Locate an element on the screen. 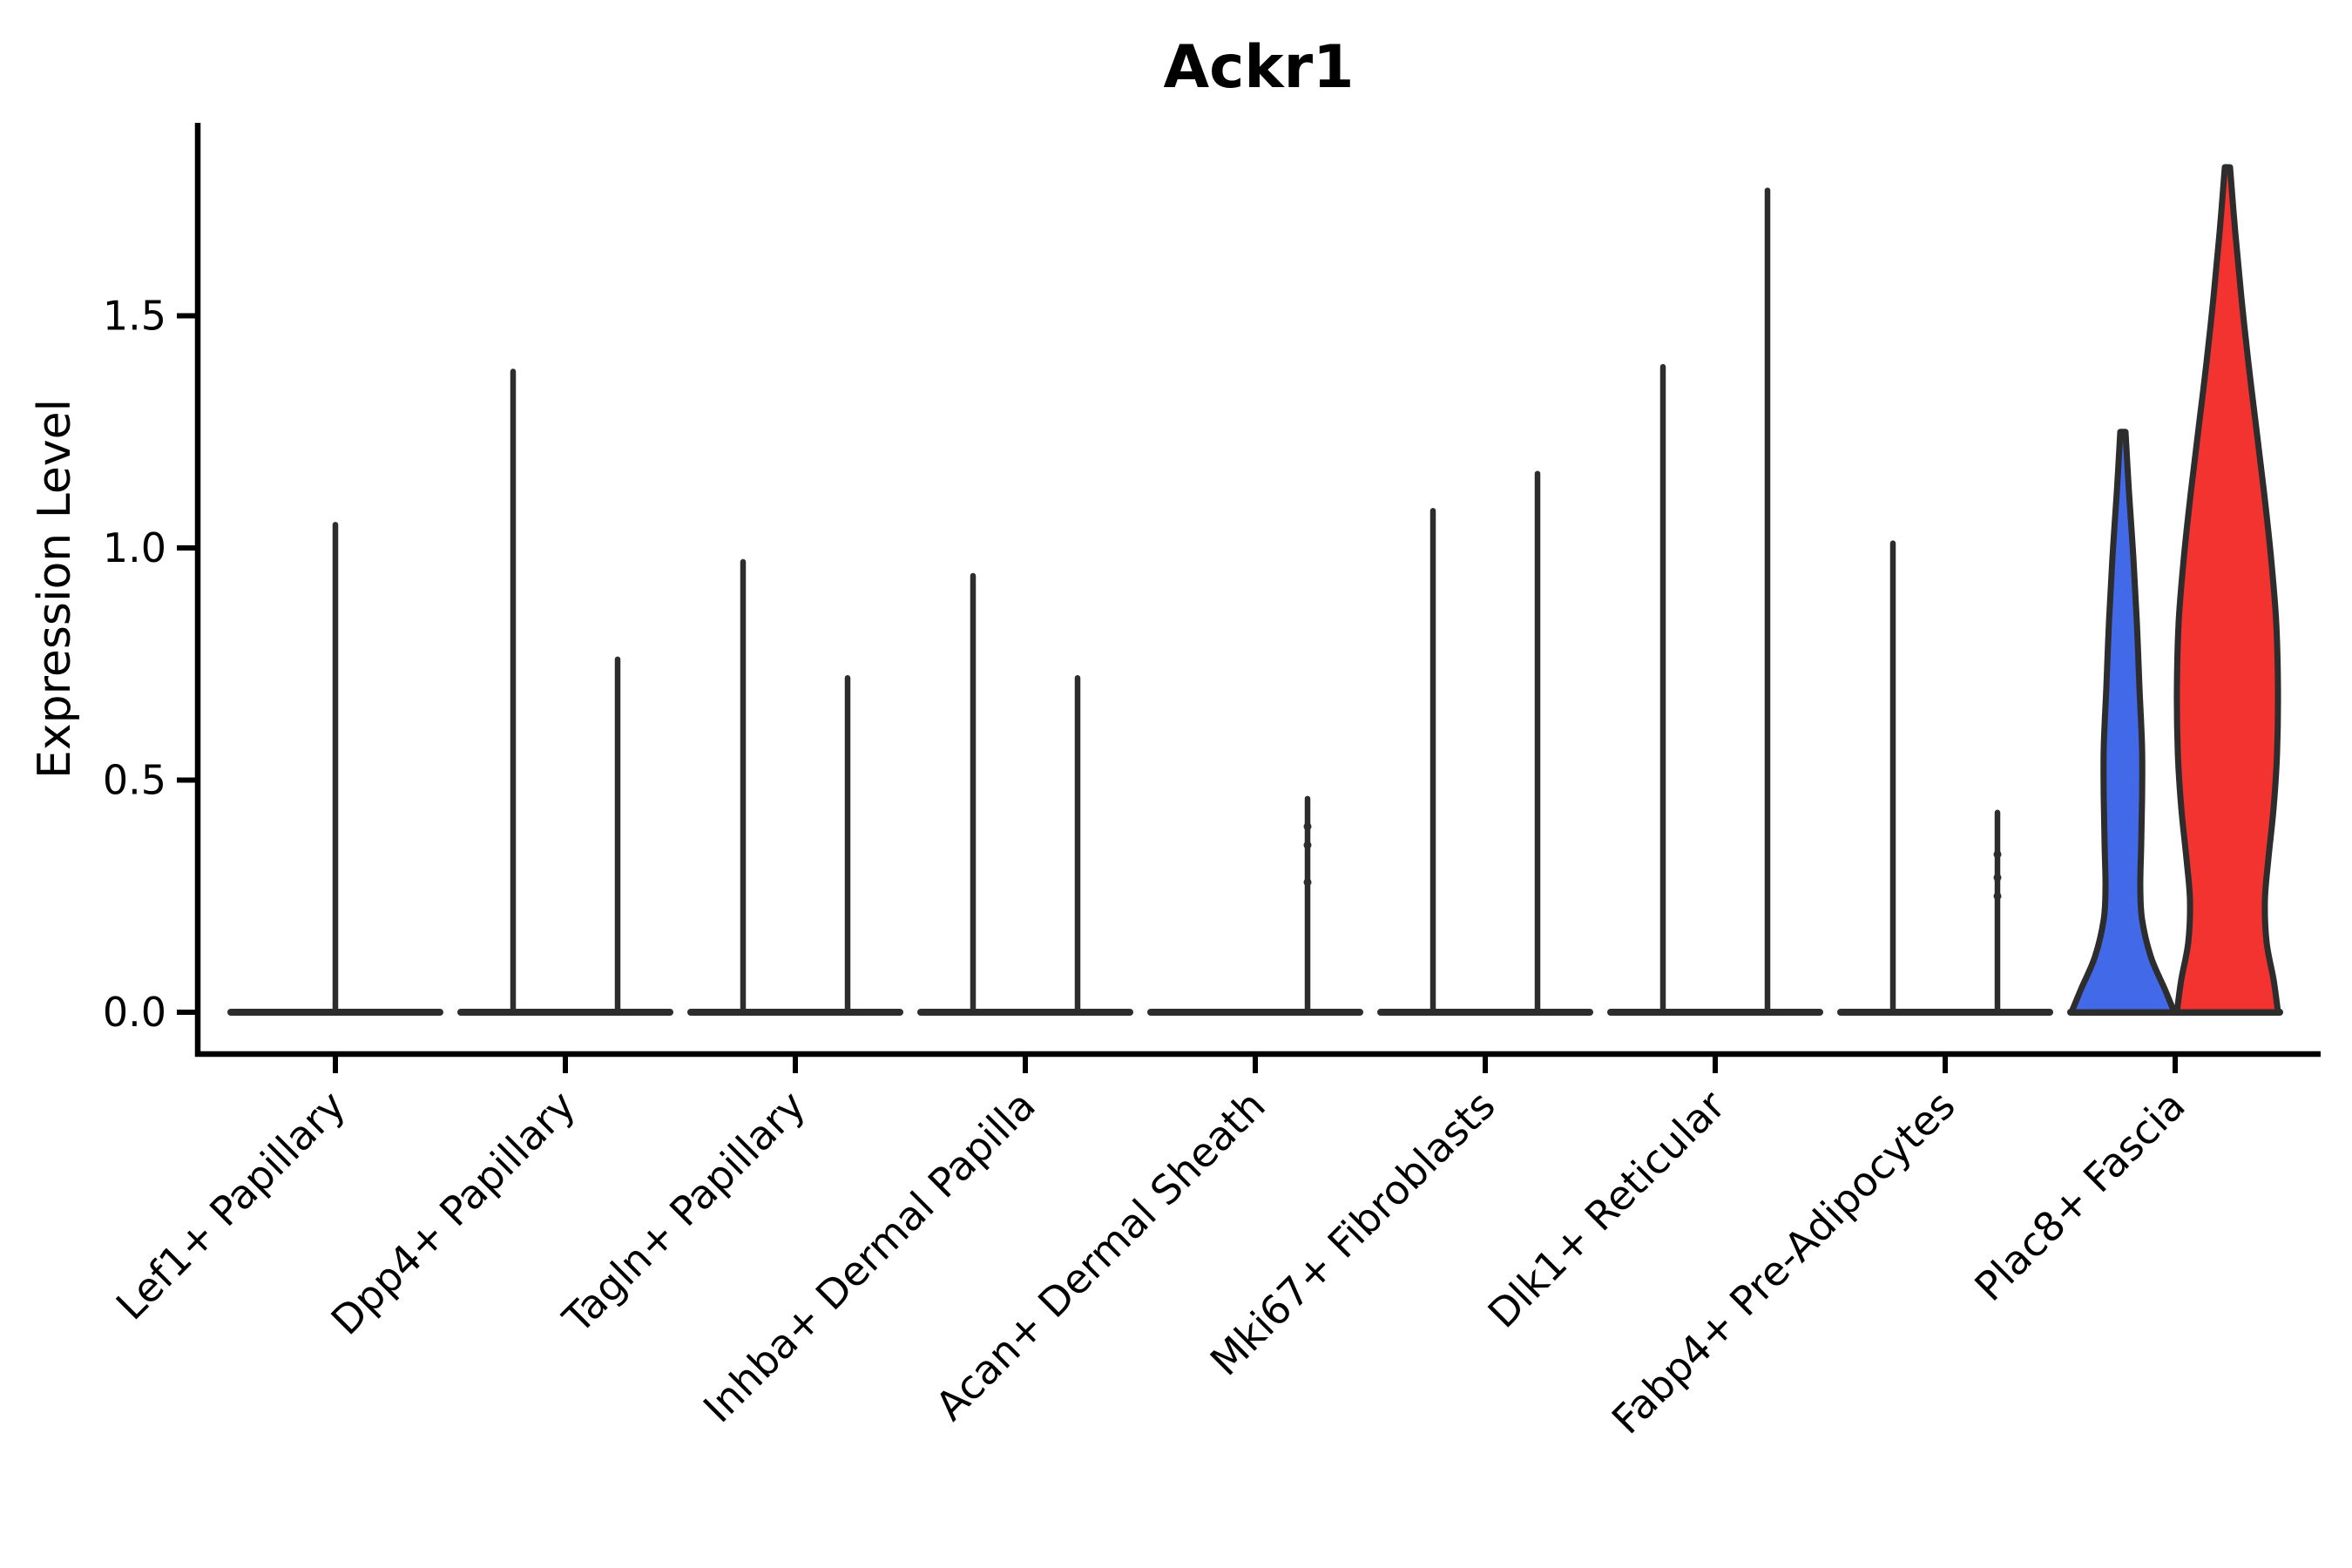  x-tick-label-dlk1-reticular: Dlk1+ Reticular is located at coordinates (1606, 1209).